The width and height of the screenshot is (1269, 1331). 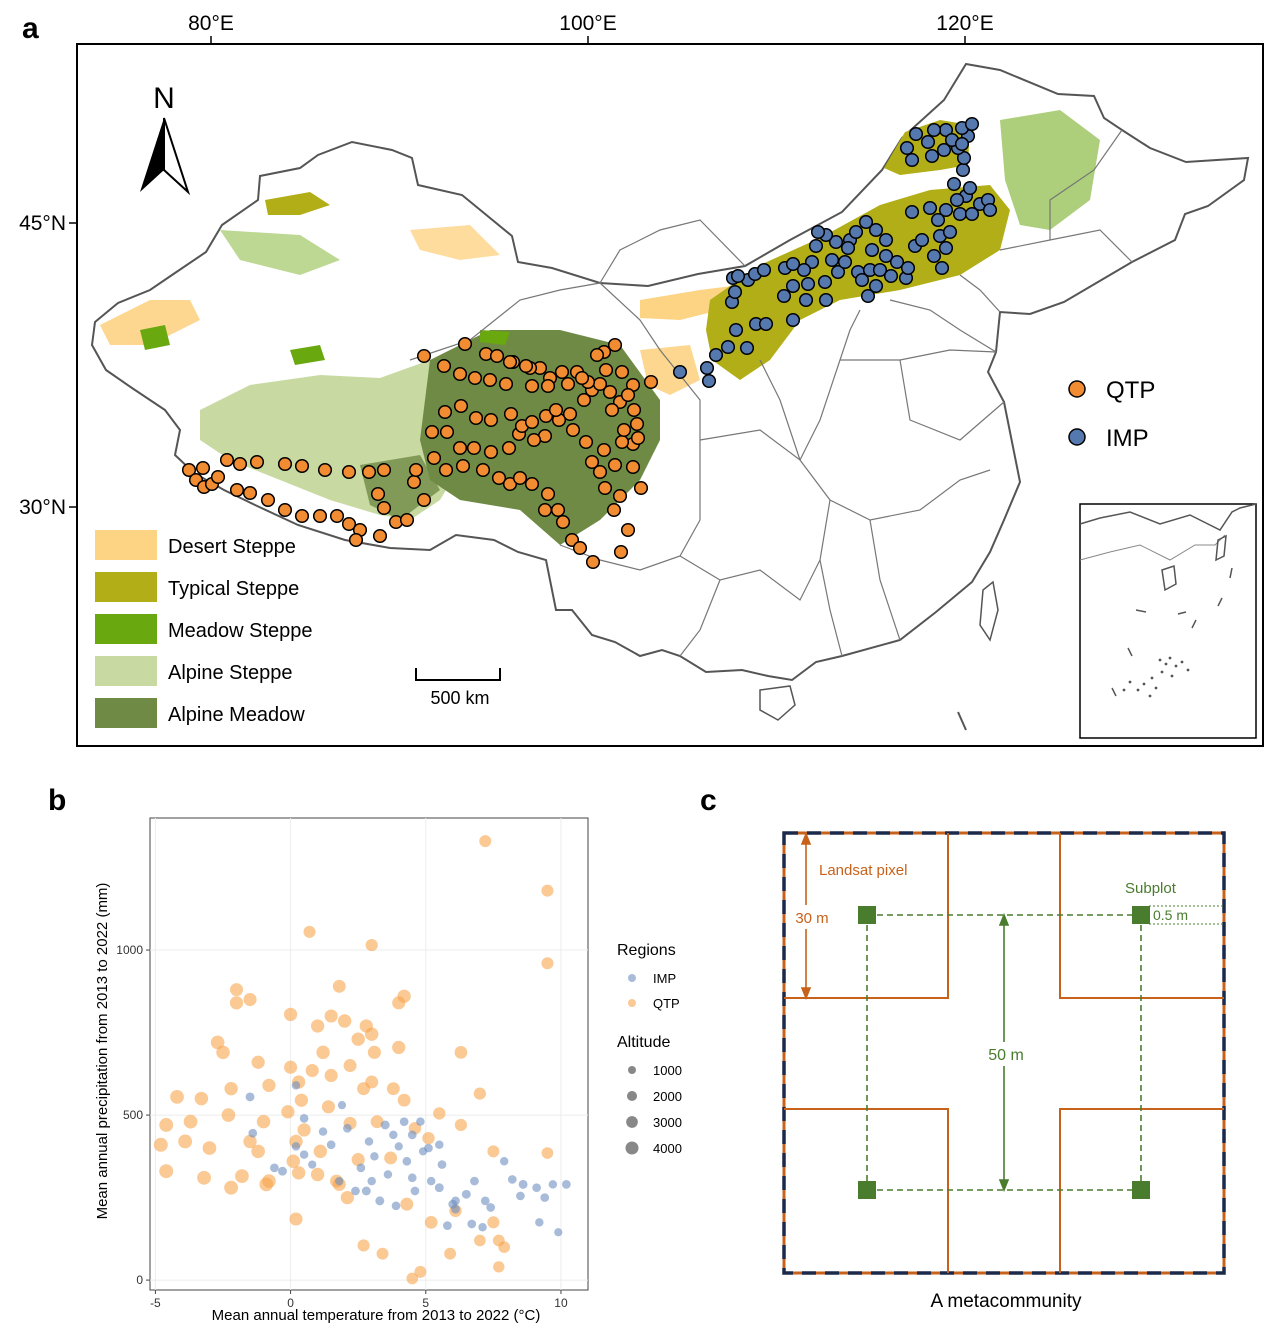 I want to click on dim-30-label-bg, so click(x=812, y=917).